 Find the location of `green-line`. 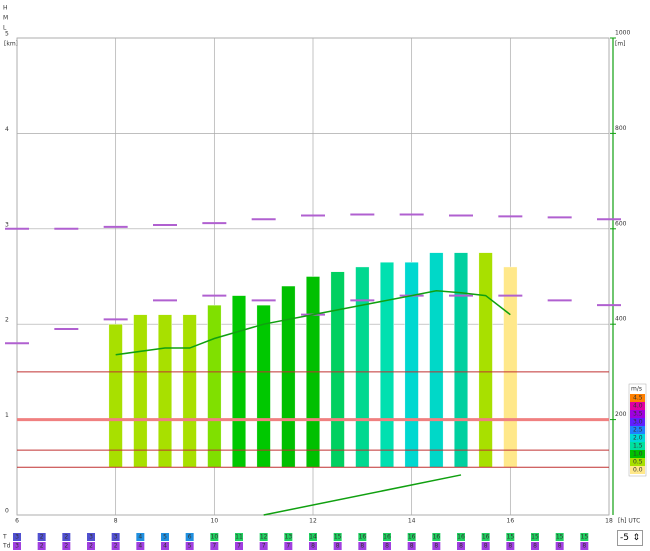

green-line is located at coordinates (313, 323).